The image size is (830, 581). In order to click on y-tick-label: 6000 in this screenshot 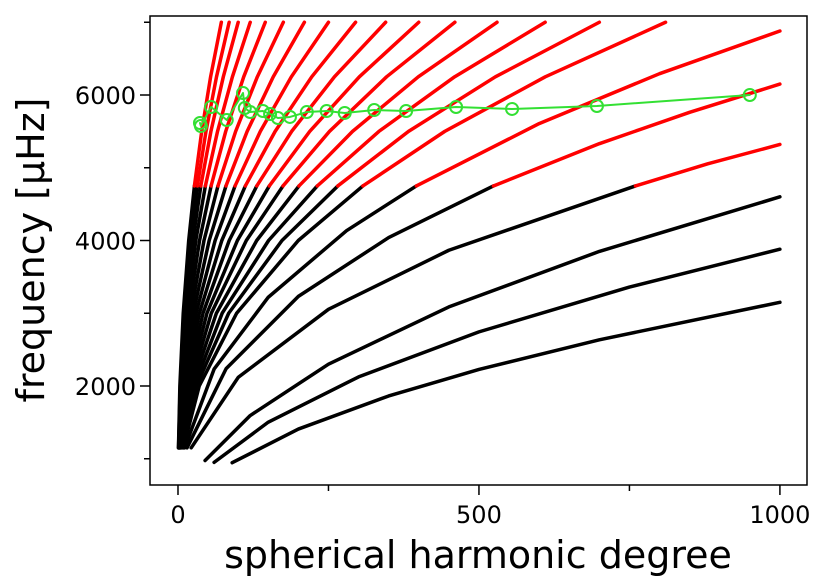, I will do `click(105, 96)`.